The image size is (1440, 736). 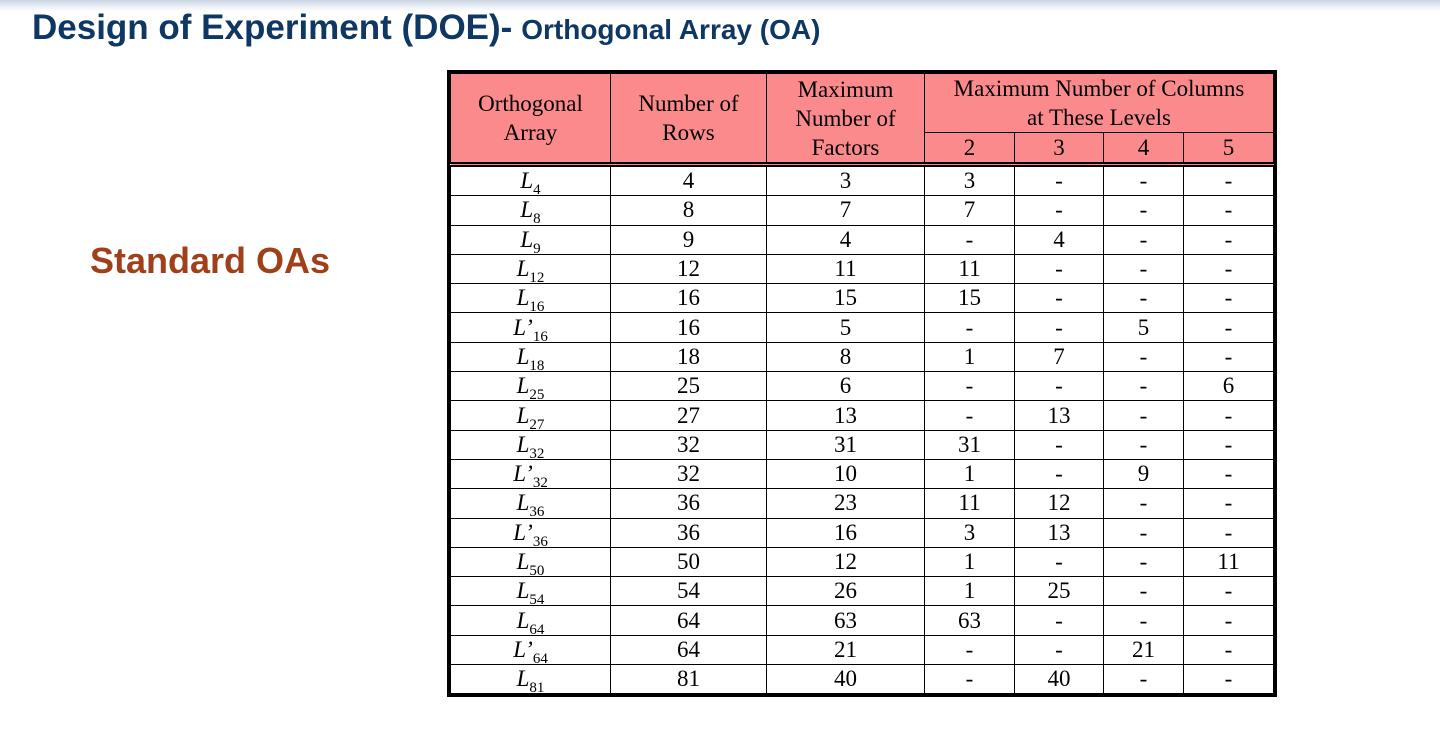 I want to click on header-orthogonal-array: Orthogonal Array, so click(x=530, y=119).